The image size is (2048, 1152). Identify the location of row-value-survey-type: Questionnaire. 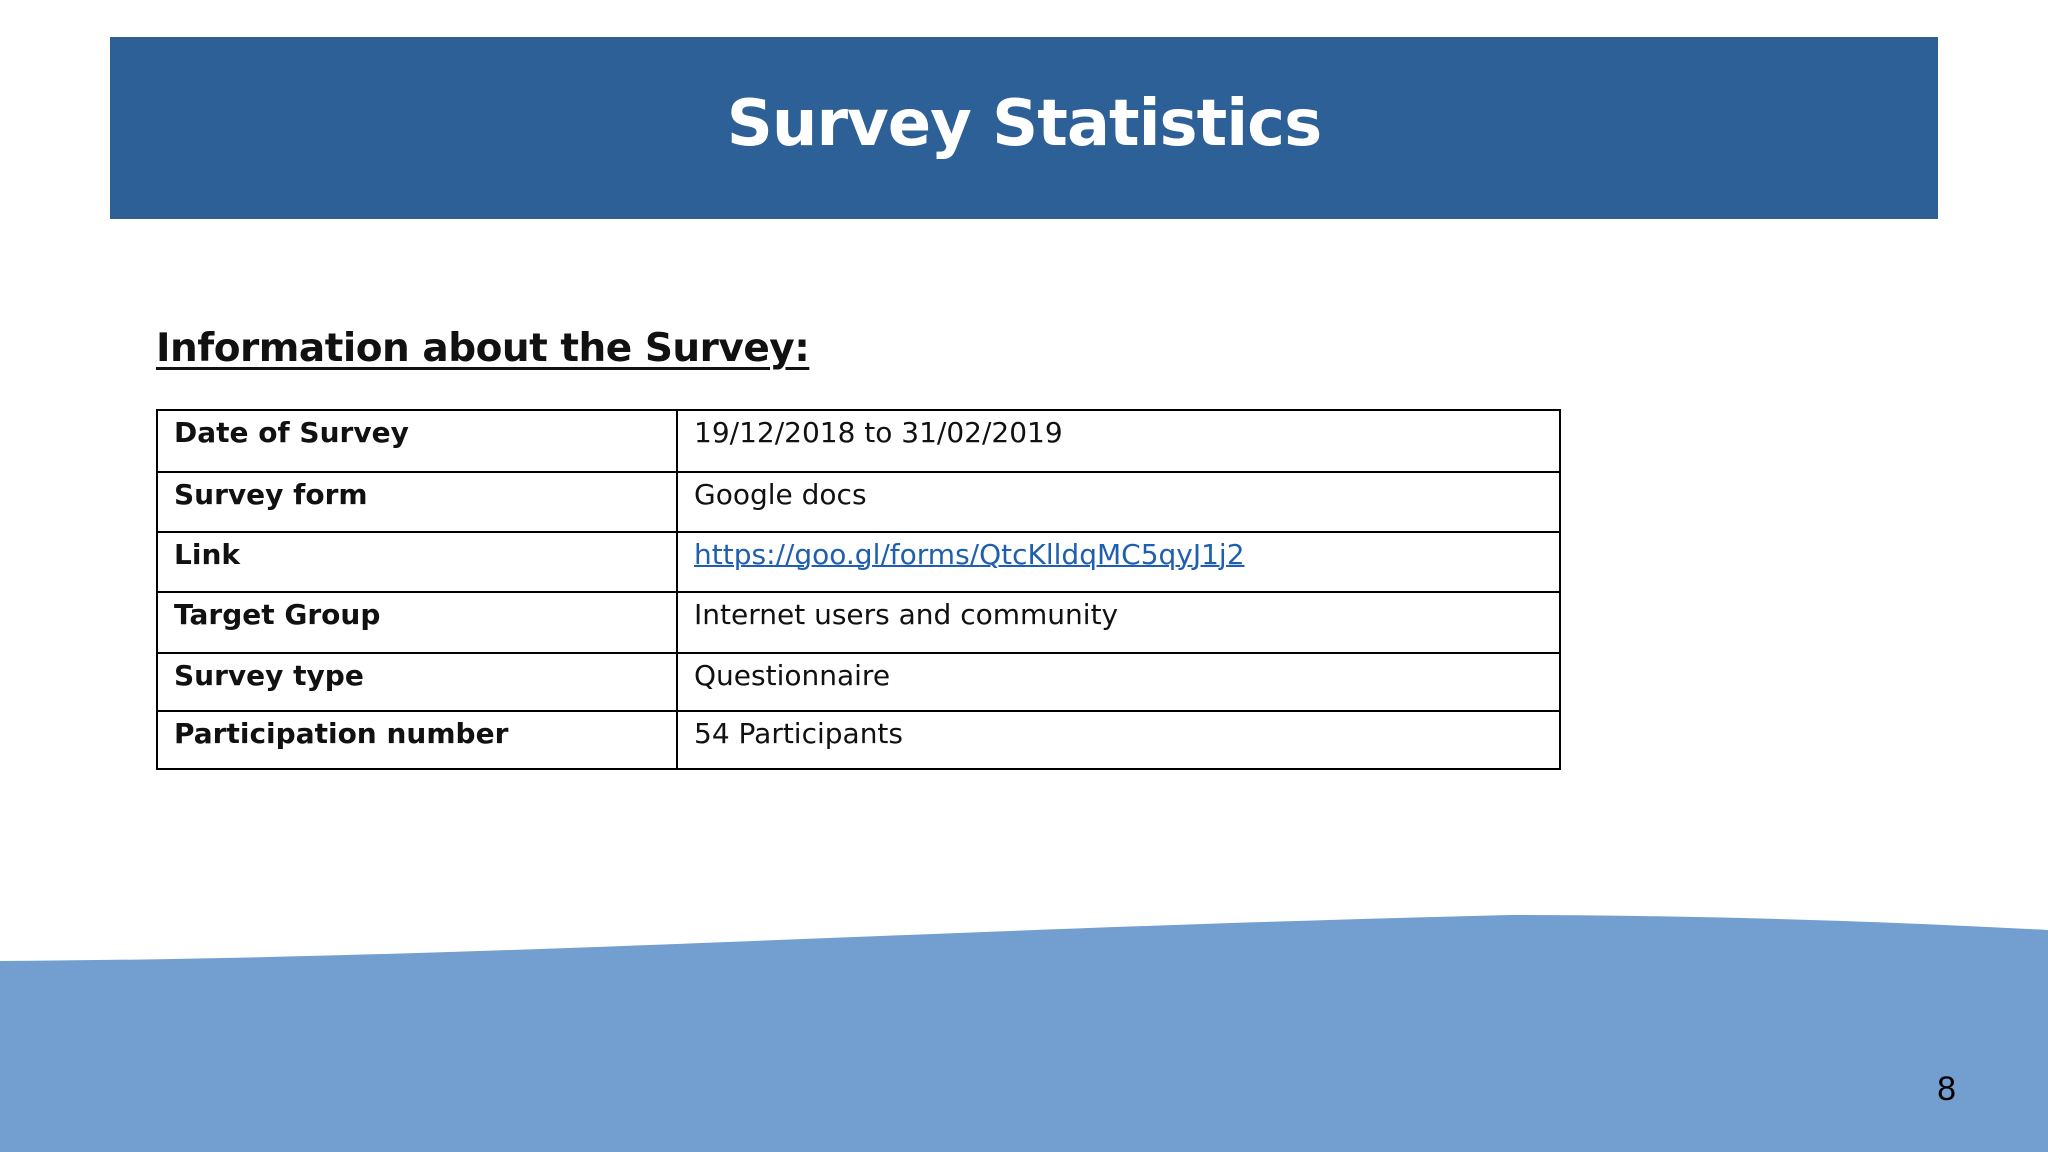
(1118, 682).